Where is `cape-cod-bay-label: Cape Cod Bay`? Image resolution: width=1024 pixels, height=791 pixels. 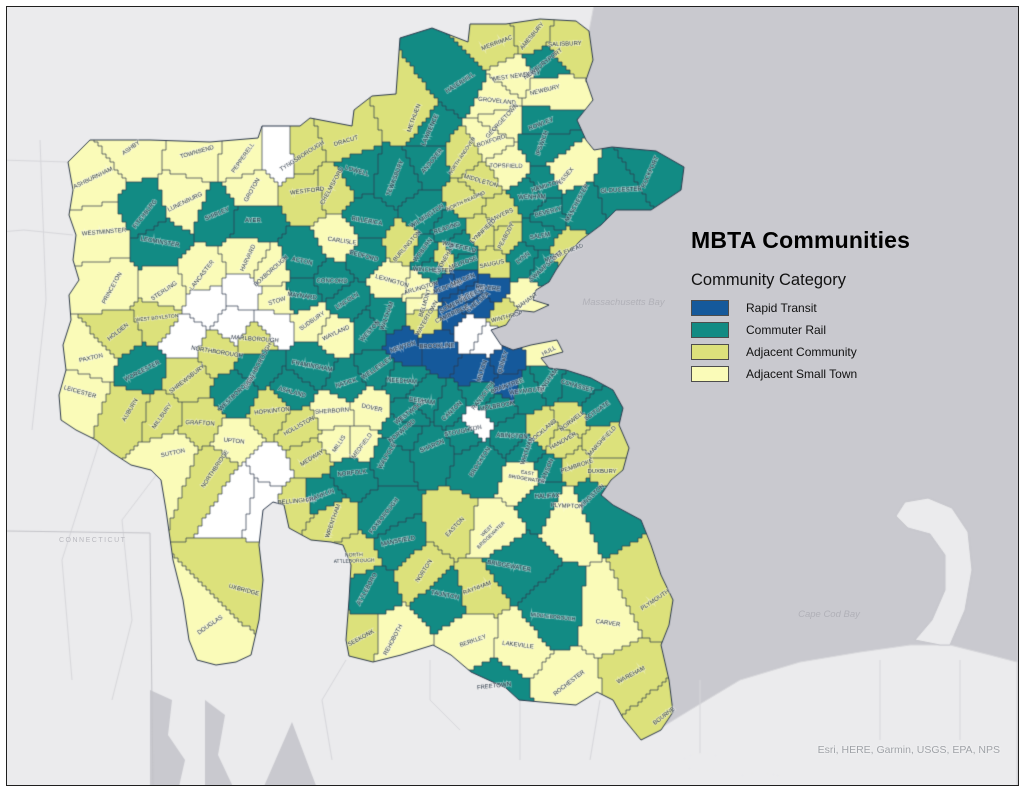 cape-cod-bay-label: Cape Cod Bay is located at coordinates (829, 614).